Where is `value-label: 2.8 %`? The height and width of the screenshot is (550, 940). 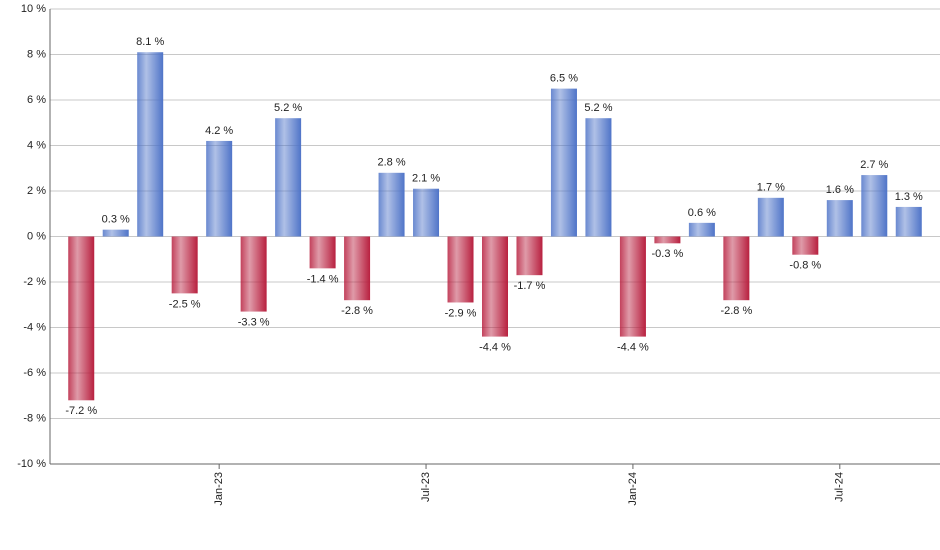 value-label: 2.8 % is located at coordinates (391, 163).